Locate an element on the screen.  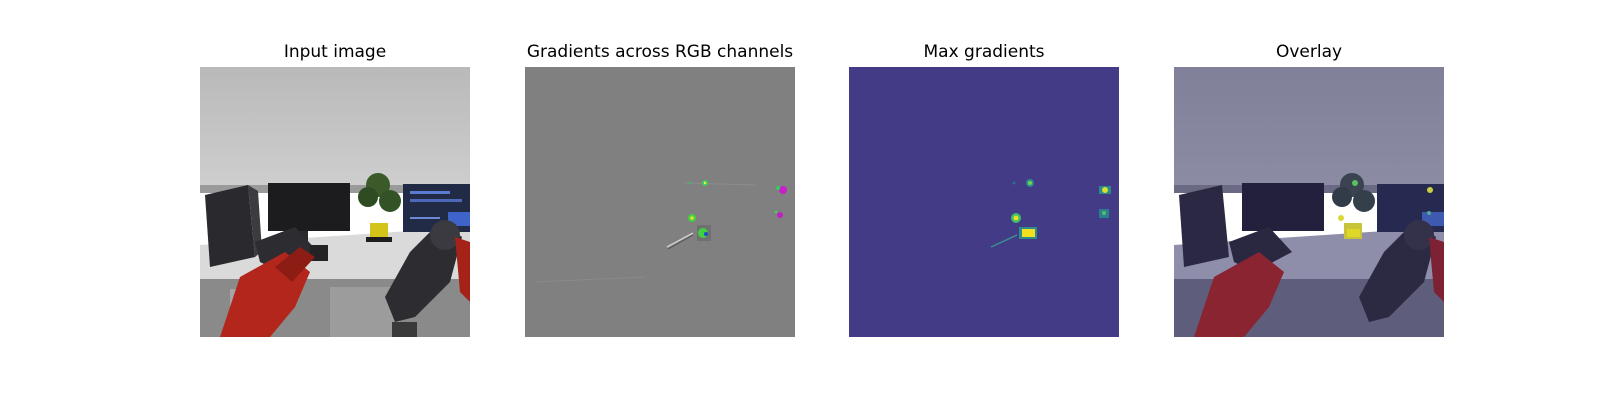
overlay-picture is located at coordinates (1309, 202).